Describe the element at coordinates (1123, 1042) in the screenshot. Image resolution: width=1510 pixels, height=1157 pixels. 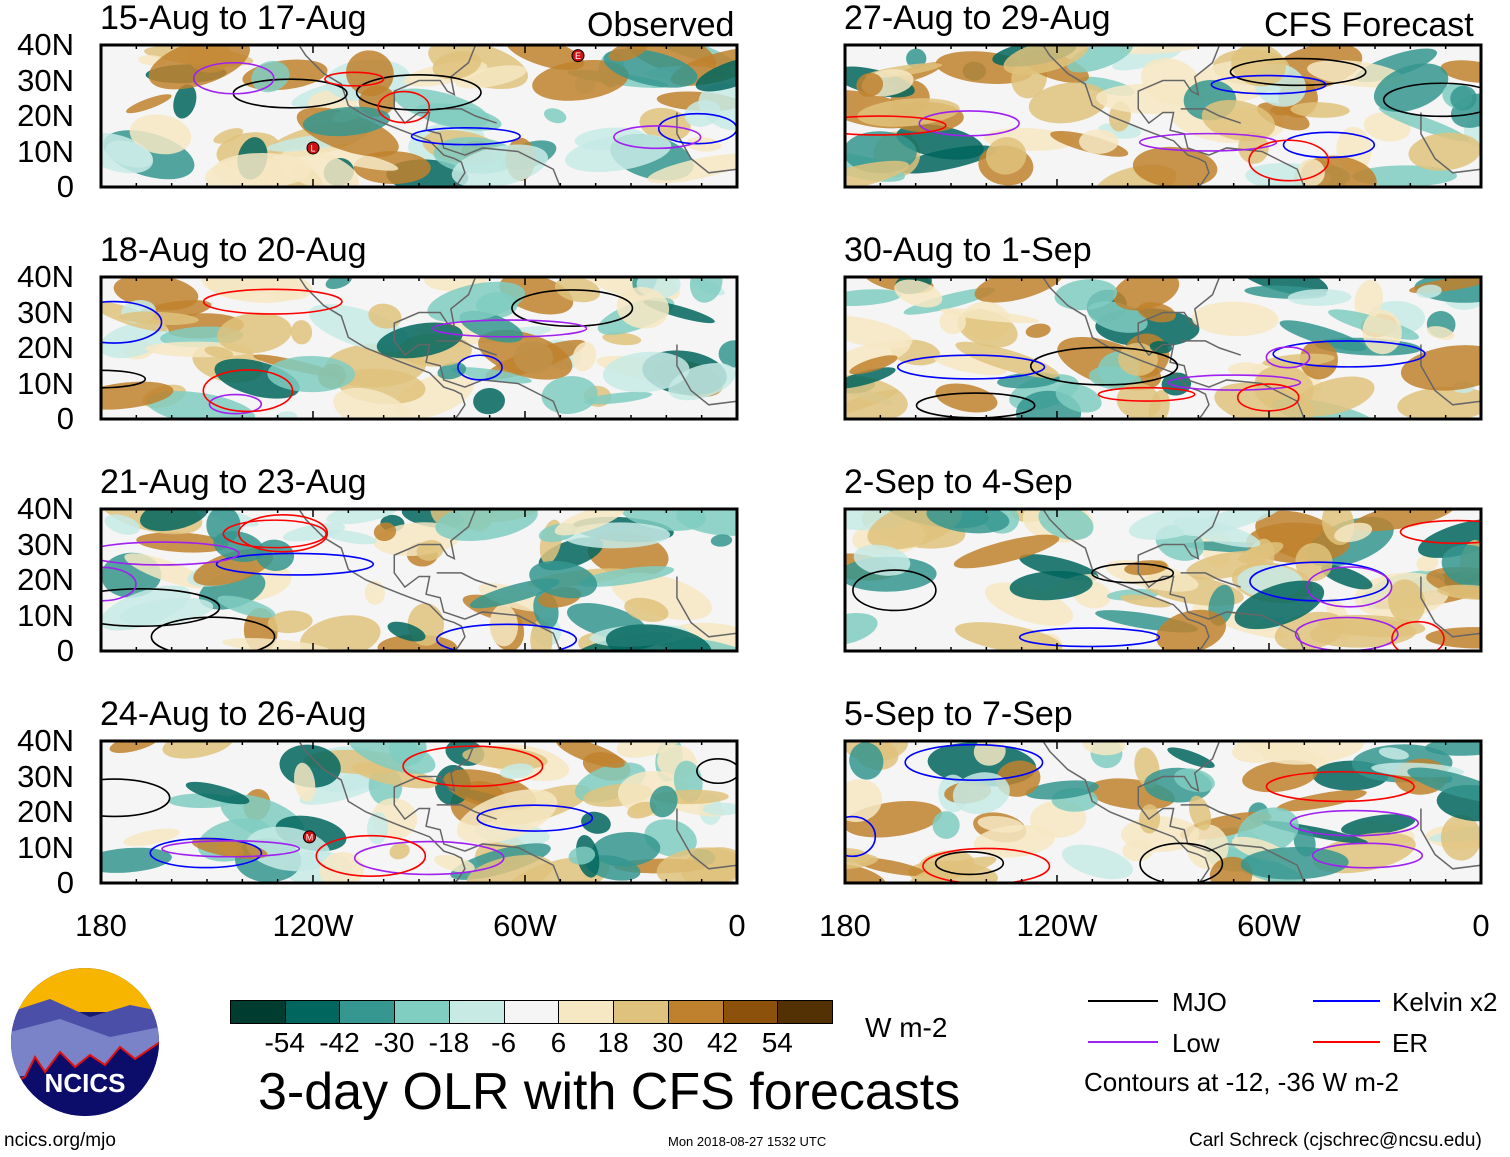
I see `legend-low-line` at that location.